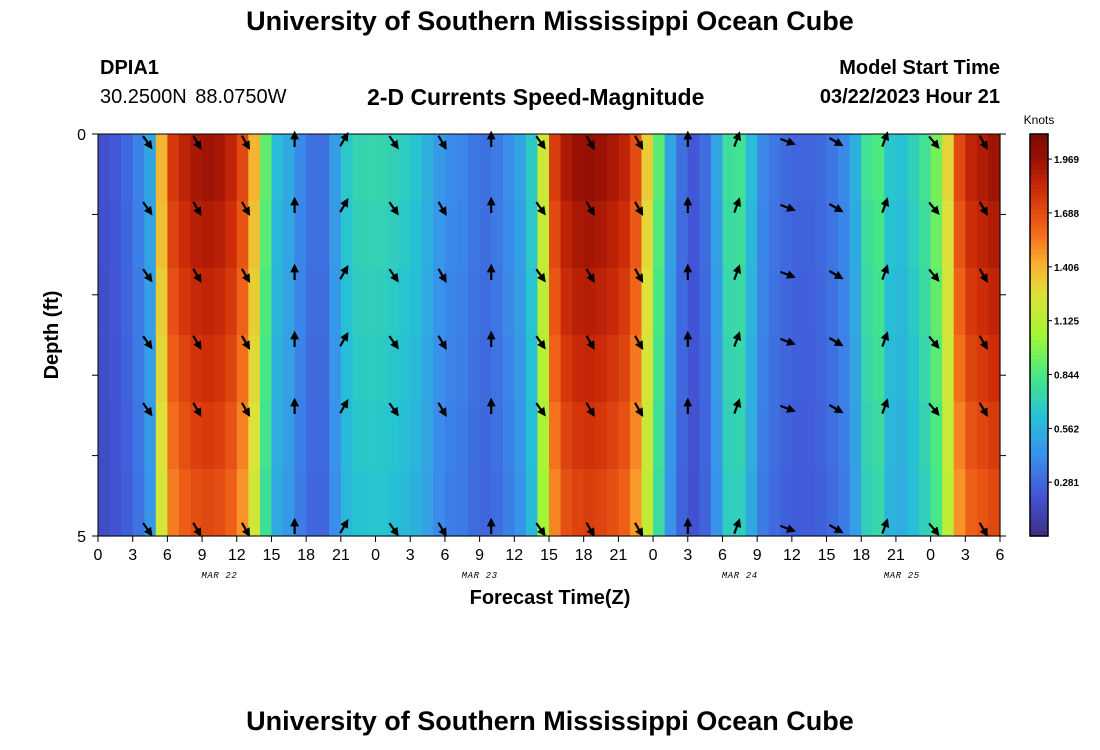  I want to click on x-tick-label: 21, so click(341, 555).